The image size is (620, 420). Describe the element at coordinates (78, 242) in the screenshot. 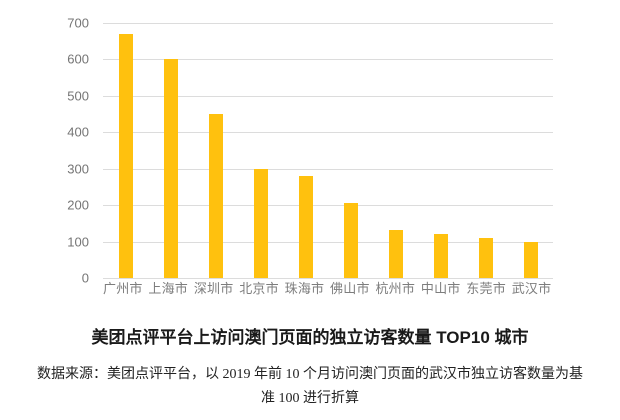

I see `y-axis-tick-label: 100` at that location.